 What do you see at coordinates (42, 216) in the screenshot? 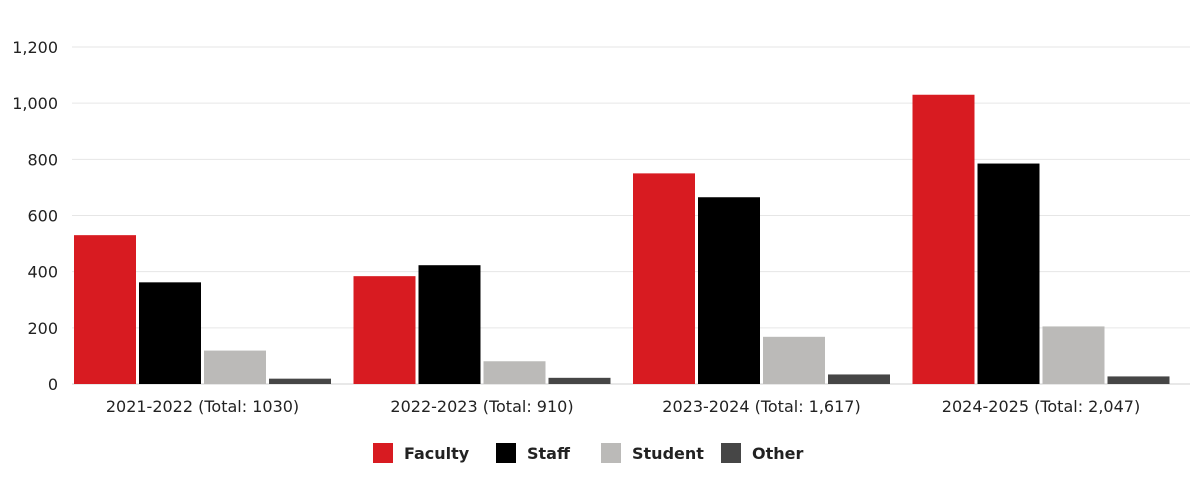
I see `y-tick-label: 600` at bounding box center [42, 216].